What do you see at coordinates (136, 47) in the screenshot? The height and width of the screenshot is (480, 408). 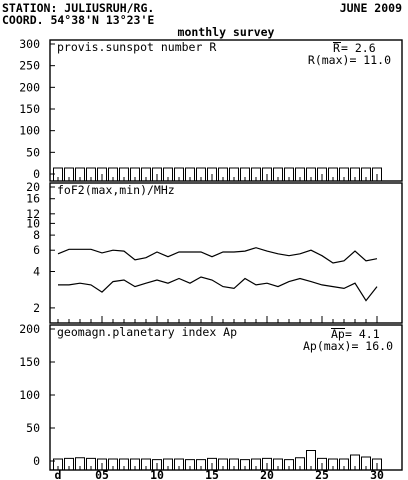 I see `sunspot-panel-title: provis.sunspot number R` at bounding box center [136, 47].